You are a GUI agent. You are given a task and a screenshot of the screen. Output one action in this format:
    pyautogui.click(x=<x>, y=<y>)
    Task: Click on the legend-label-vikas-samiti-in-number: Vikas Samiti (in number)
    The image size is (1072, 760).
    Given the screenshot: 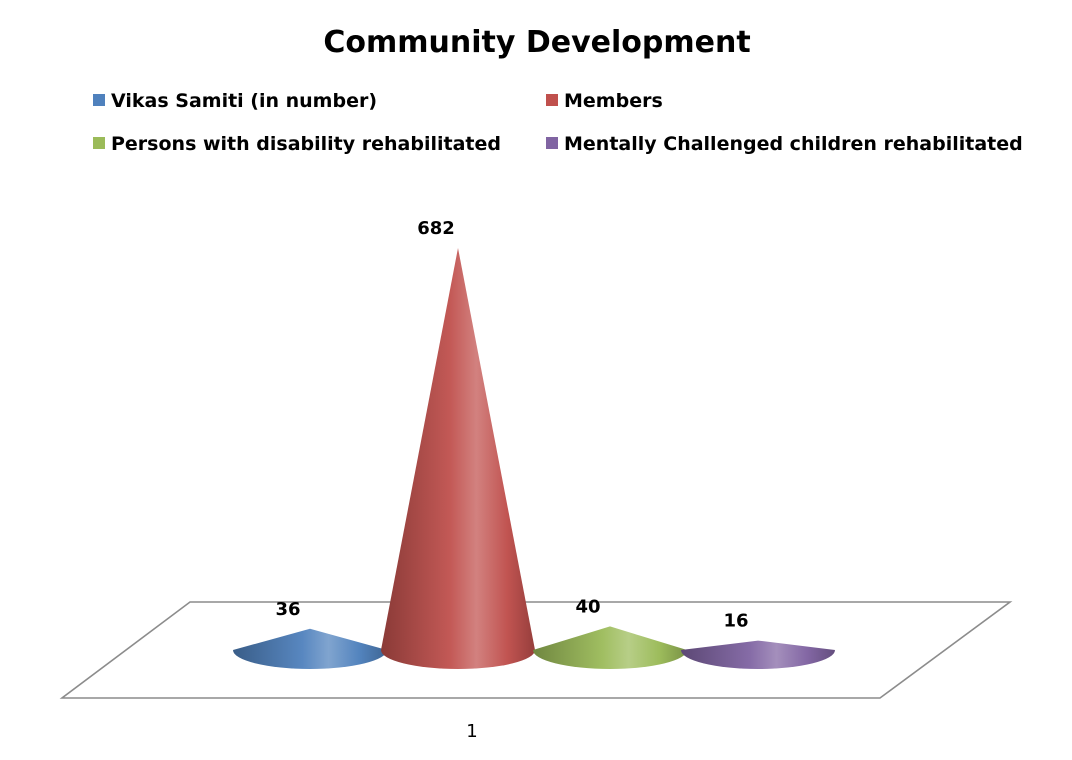 What is the action you would take?
    pyautogui.click(x=244, y=101)
    